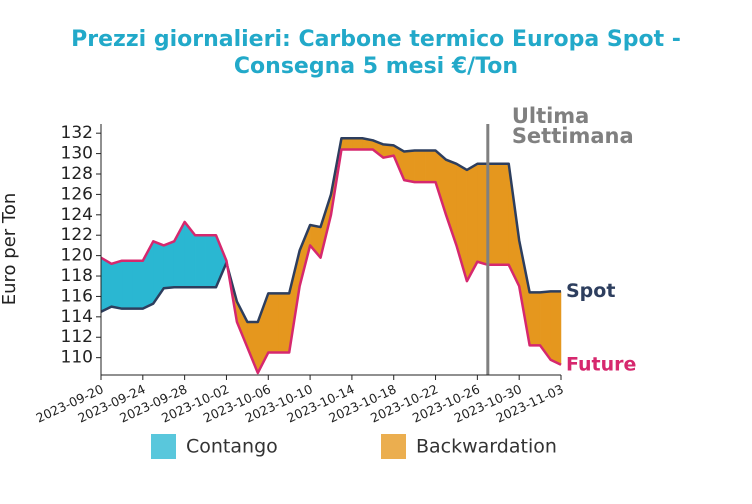  I want to click on y-axis-label: Euro per Ton, so click(10, 249).